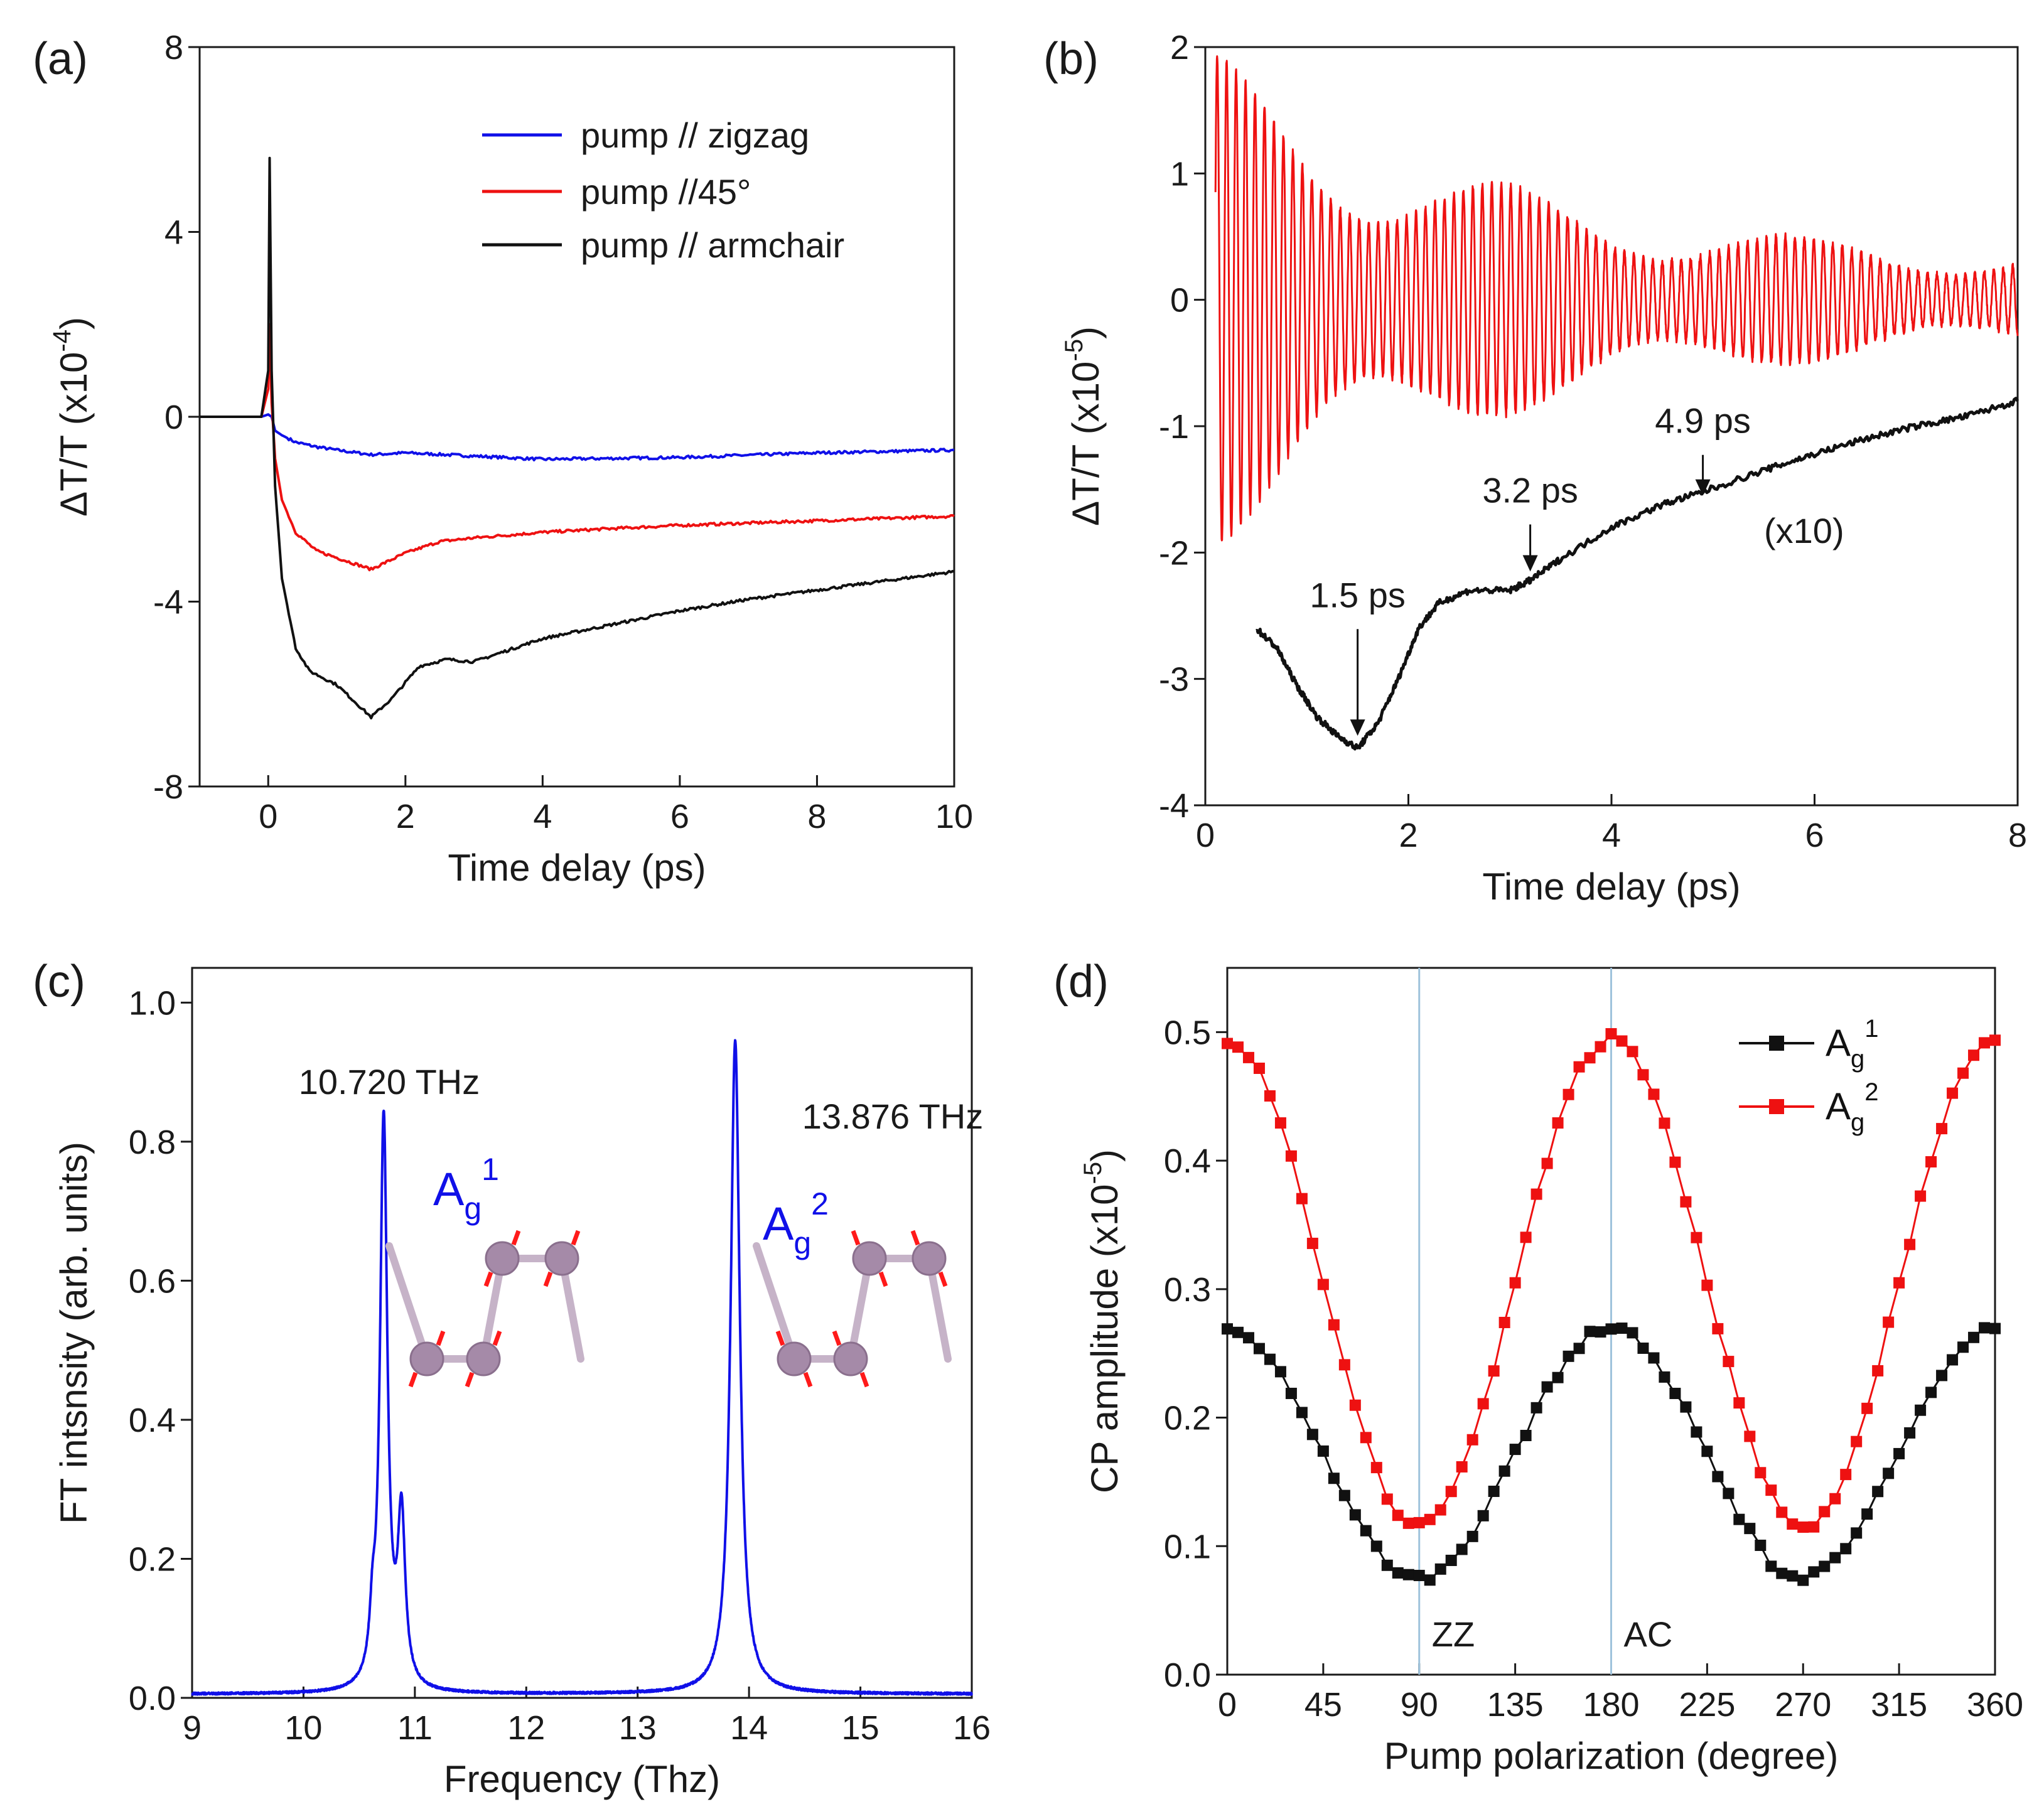 The width and height of the screenshot is (2044, 1819). Describe the element at coordinates (1871, 1029) in the screenshot. I see `legend-label-sup: 1` at that location.